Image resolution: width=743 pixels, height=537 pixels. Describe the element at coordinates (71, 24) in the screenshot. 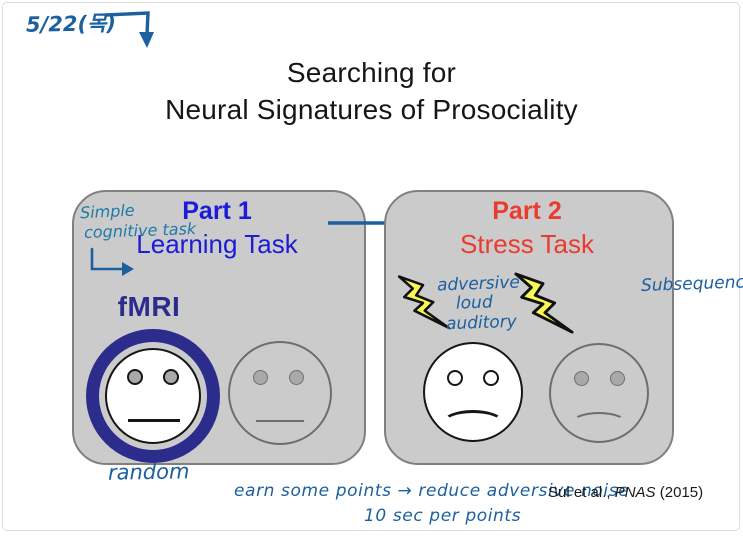

I see `date-annotation: 5/22(목)` at that location.